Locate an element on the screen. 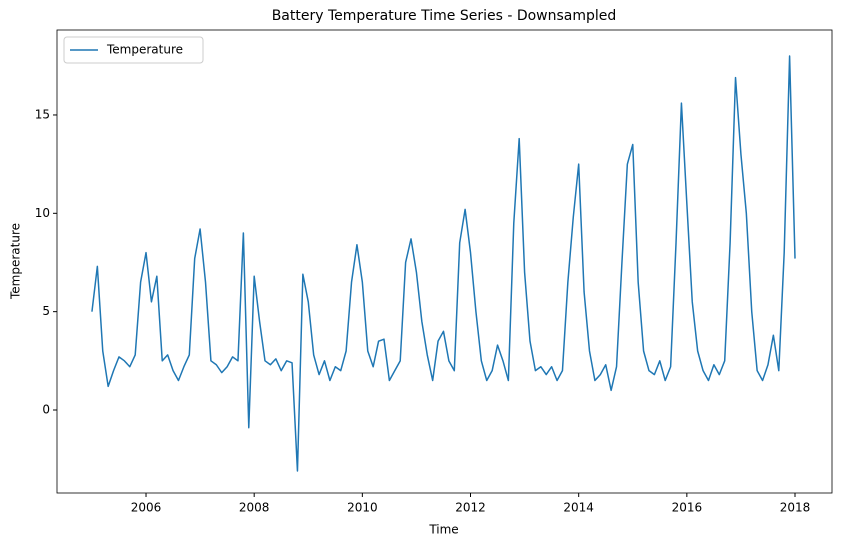 This screenshot has height=551, width=841. y-tick-label: 10 is located at coordinates (42, 213).